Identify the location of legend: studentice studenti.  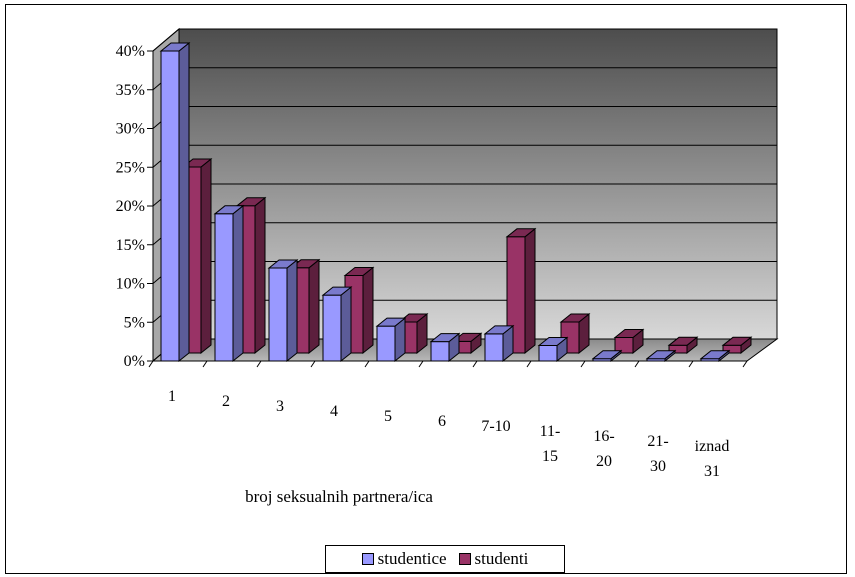
(445, 559).